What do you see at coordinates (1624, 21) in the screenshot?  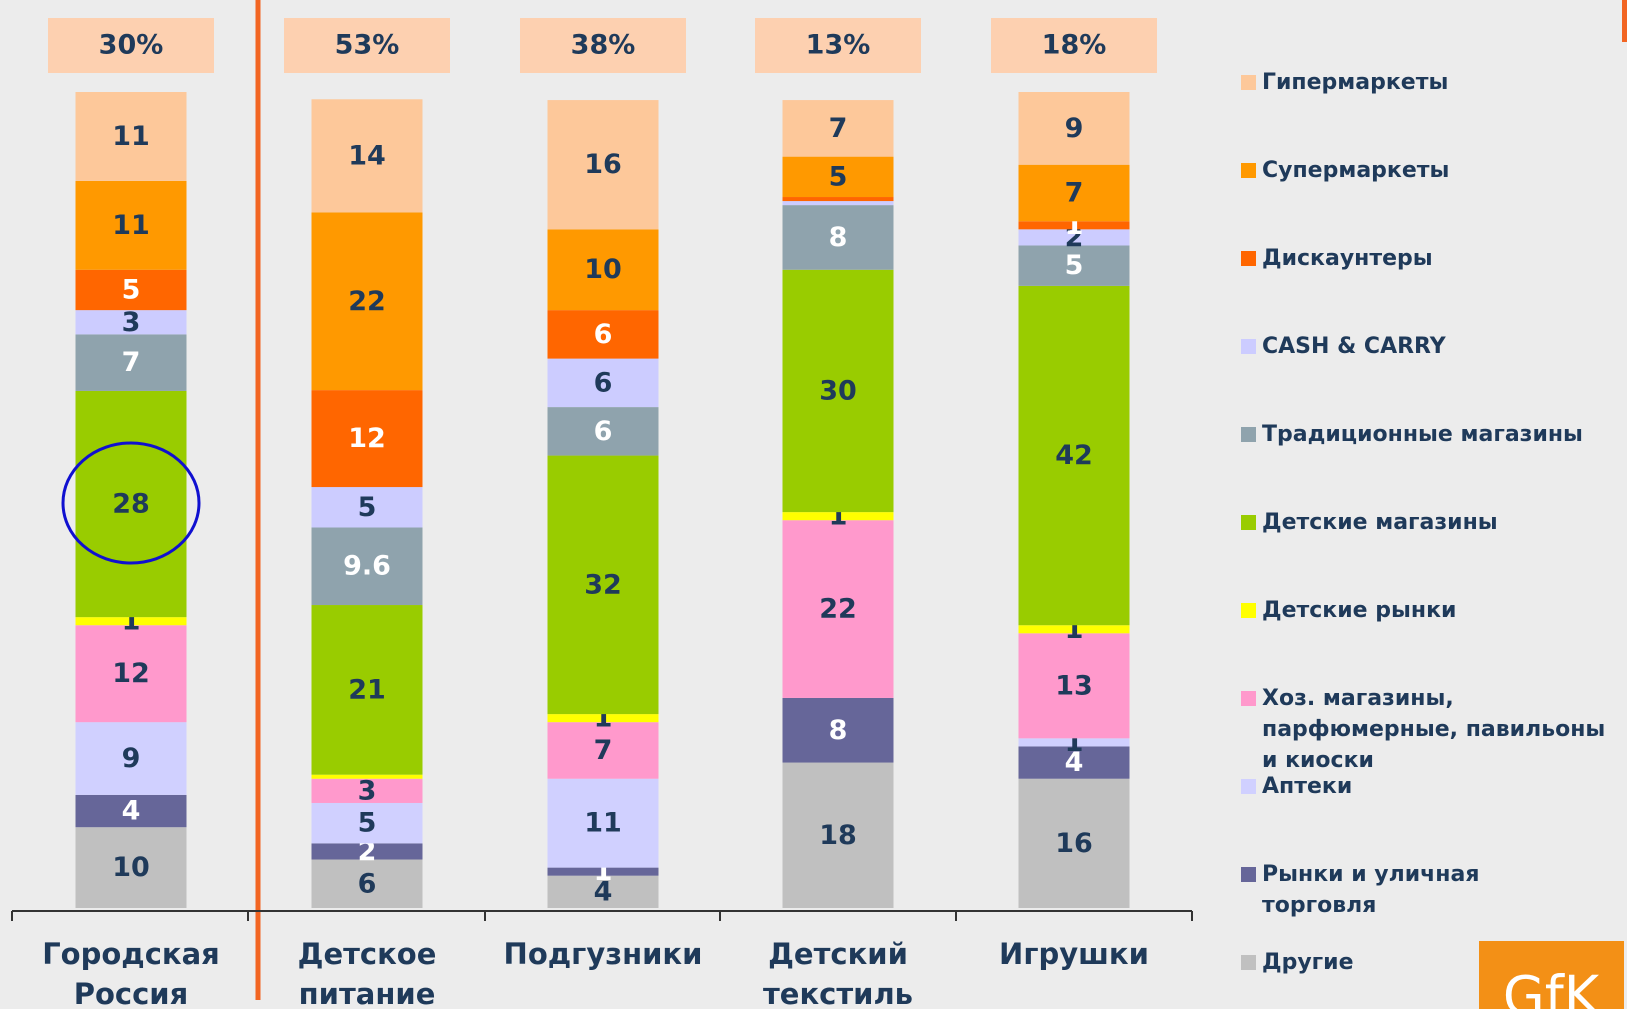 I see `corner-accent` at bounding box center [1624, 21].